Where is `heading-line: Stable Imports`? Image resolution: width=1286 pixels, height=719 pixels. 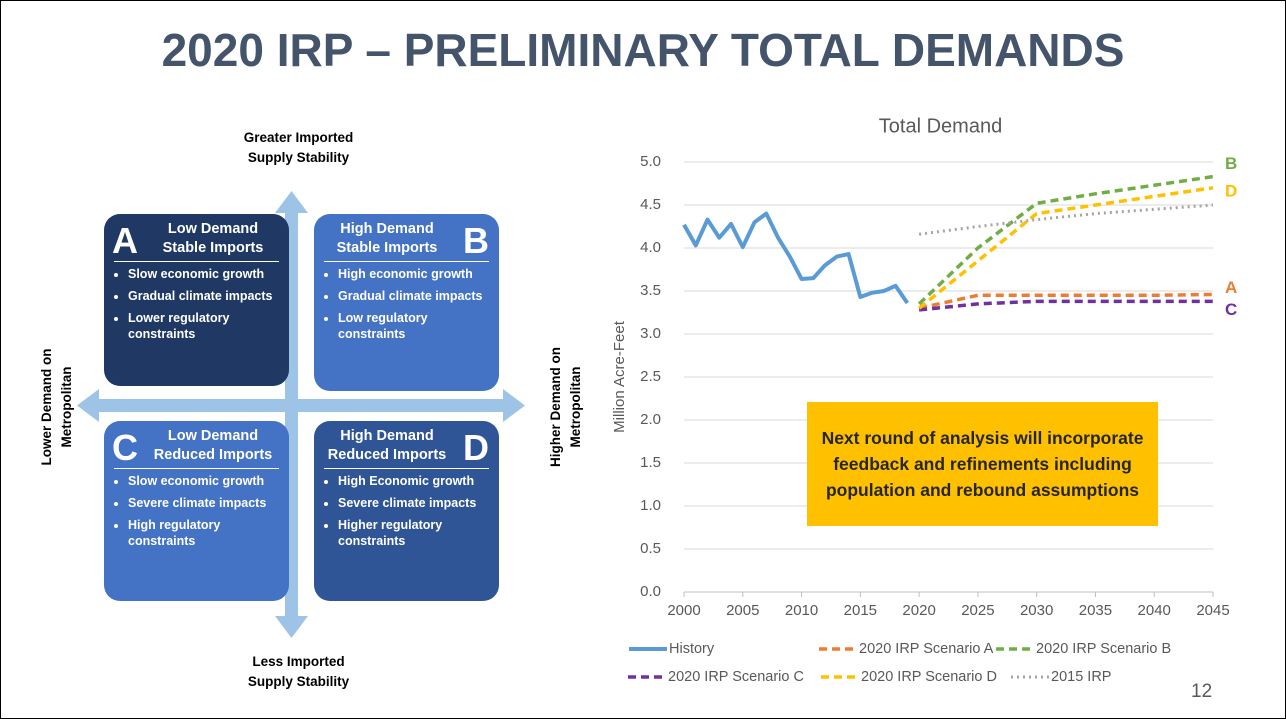
heading-line: Stable Imports is located at coordinates (387, 248).